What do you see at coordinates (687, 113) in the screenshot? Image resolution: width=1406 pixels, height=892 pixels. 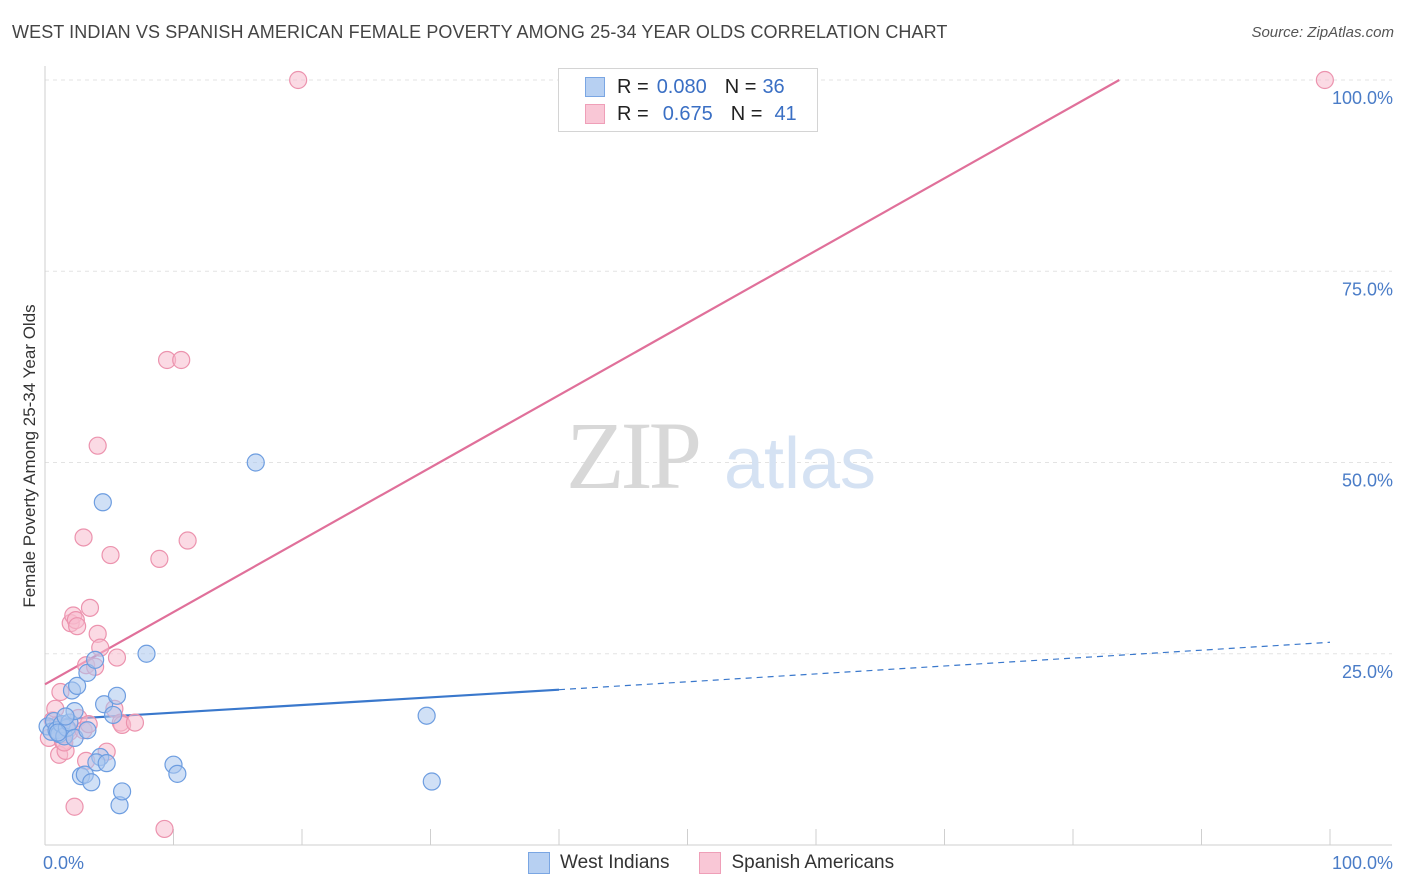 I see `legend-r-value: 0.675` at bounding box center [687, 113].